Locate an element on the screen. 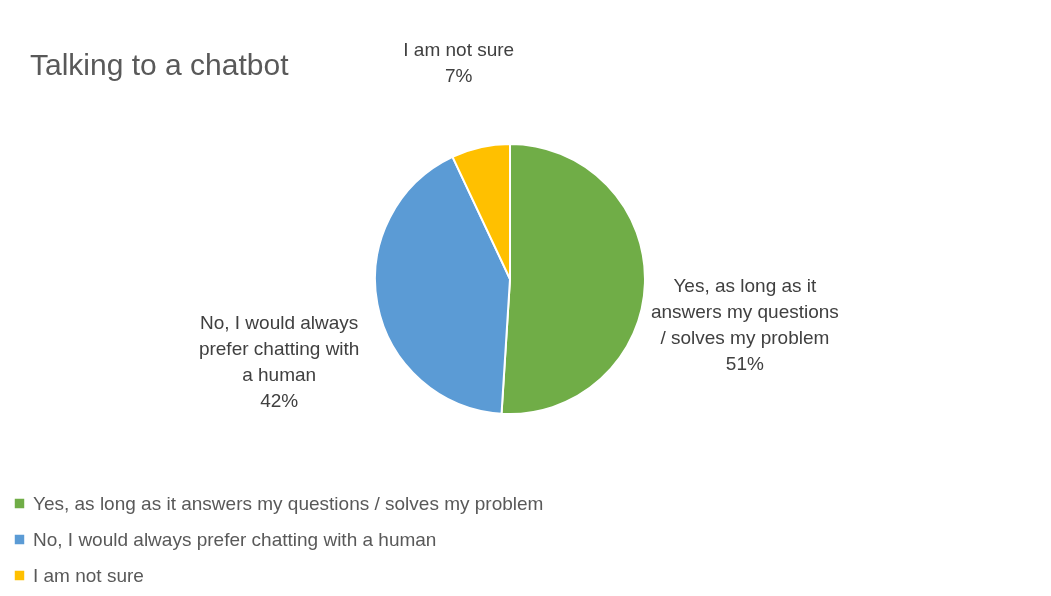 Image resolution: width=1051 pixels, height=596 pixels. slice-label: I am not sure is located at coordinates (459, 49).